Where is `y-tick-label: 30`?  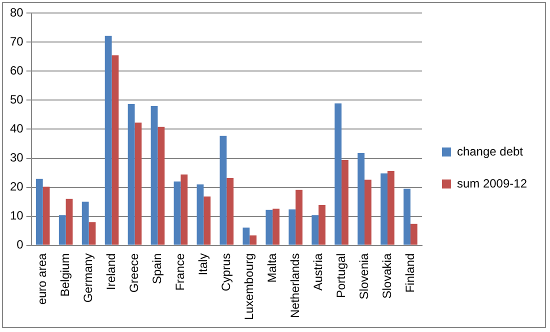 y-tick-label: 30 is located at coordinates (17, 157).